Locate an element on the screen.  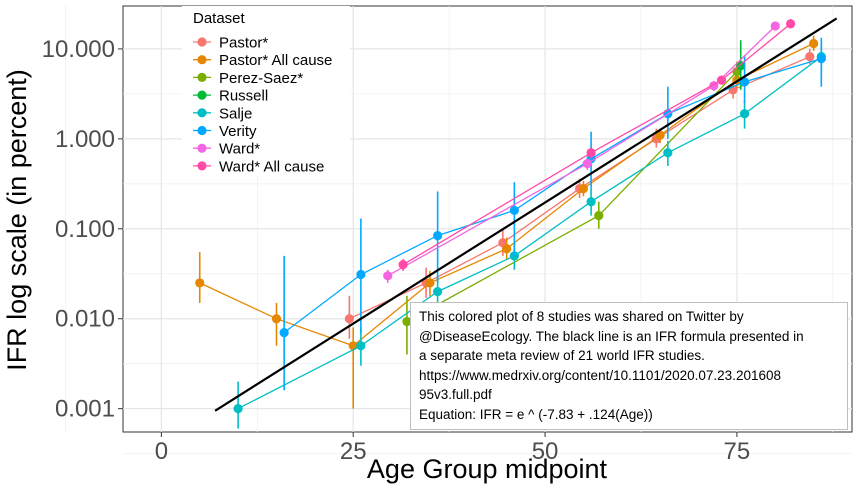
y-tick-label: 0.100 is located at coordinates (85, 229).